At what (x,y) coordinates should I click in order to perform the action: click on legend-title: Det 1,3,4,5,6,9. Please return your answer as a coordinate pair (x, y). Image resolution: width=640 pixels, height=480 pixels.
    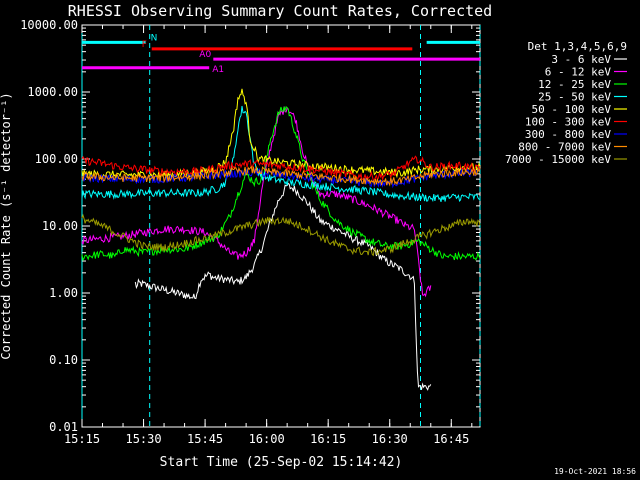
    Looking at the image, I should click on (577, 46).